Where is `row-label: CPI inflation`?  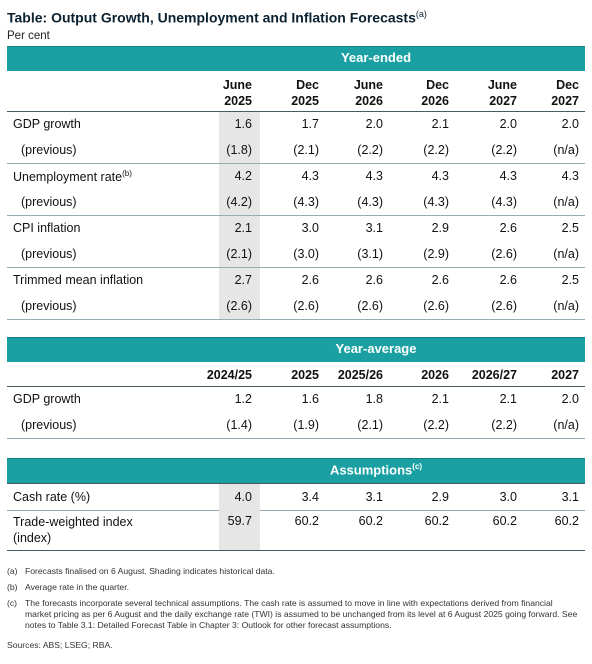 row-label: CPI inflation is located at coordinates (47, 228).